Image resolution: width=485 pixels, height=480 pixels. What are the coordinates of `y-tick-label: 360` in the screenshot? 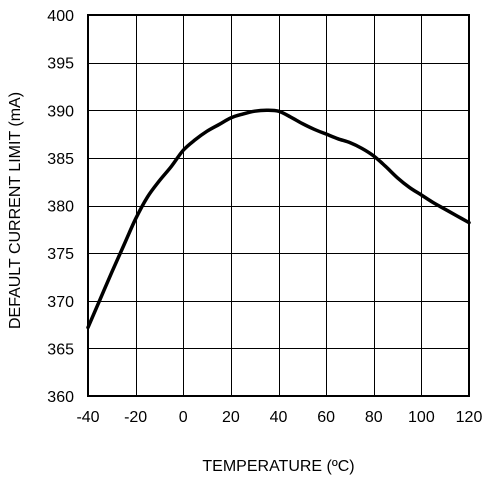 It's located at (60, 397).